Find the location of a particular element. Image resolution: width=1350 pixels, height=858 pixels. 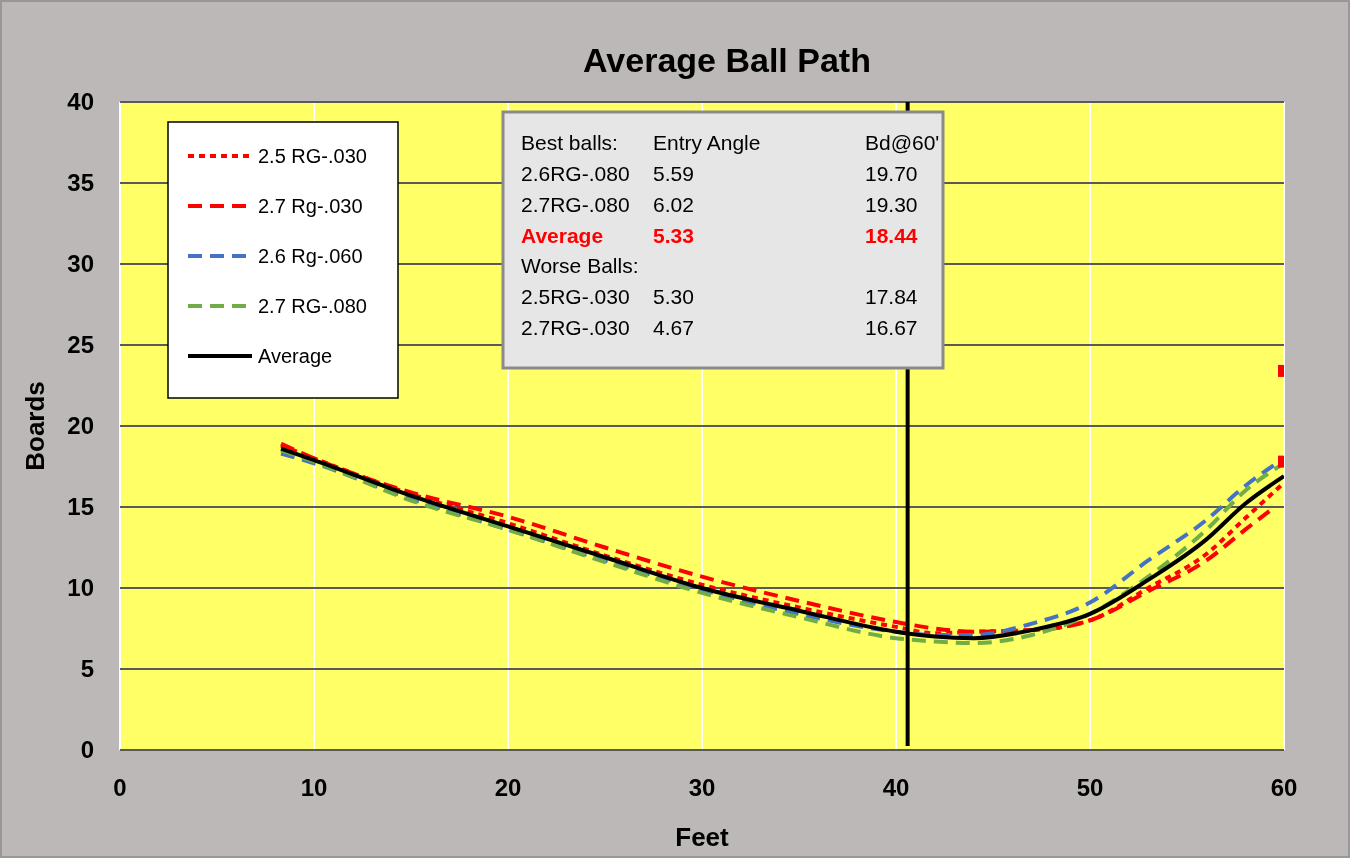

y-axis-title: Boards is located at coordinates (35, 426).